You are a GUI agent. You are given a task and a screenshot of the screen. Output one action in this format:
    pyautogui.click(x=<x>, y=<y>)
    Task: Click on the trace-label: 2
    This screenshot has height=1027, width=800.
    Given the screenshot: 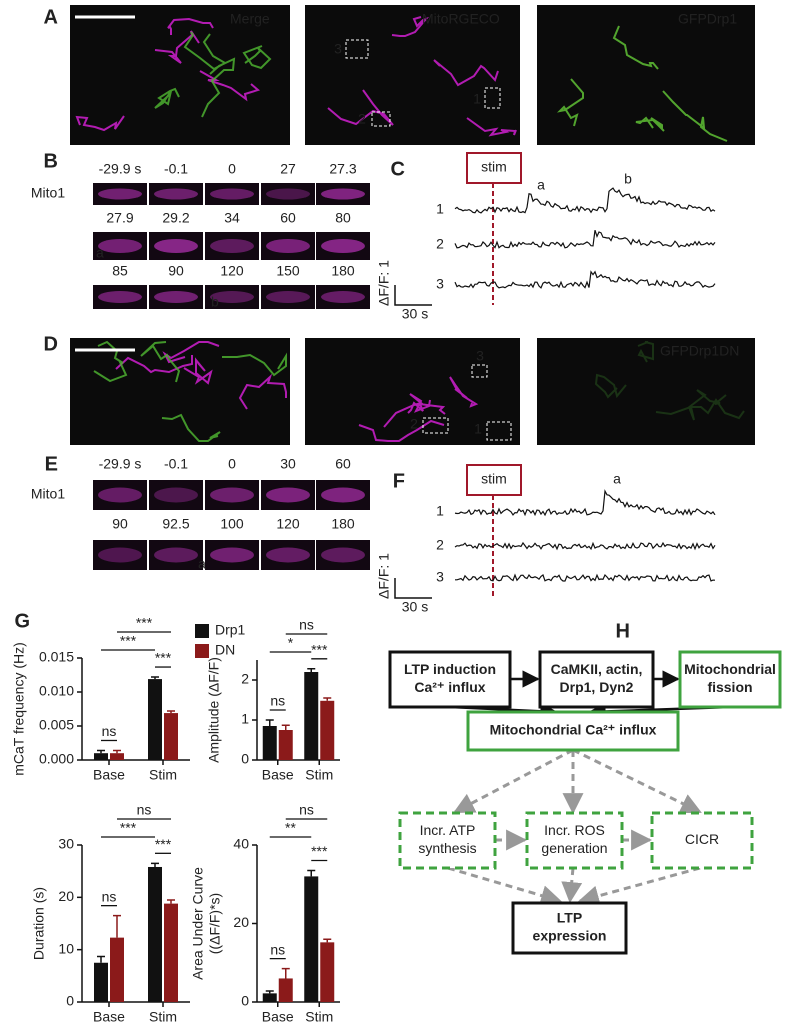 What is the action you would take?
    pyautogui.click(x=440, y=545)
    